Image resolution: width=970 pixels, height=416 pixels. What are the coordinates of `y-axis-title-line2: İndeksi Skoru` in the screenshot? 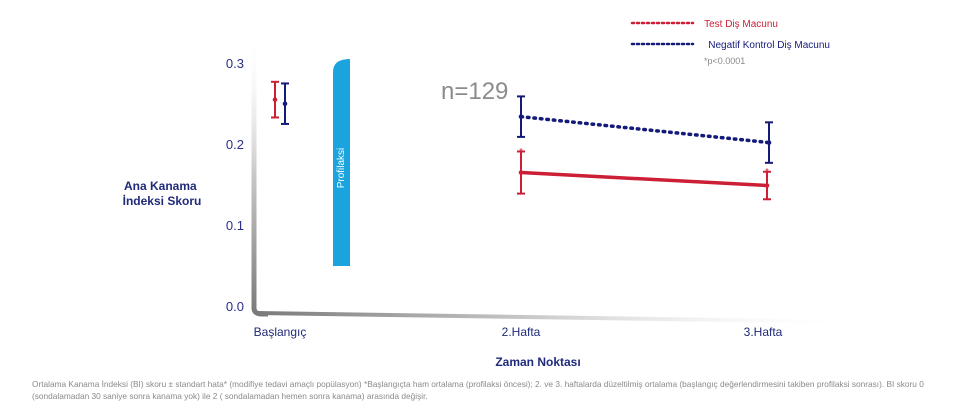 It's located at (162, 200).